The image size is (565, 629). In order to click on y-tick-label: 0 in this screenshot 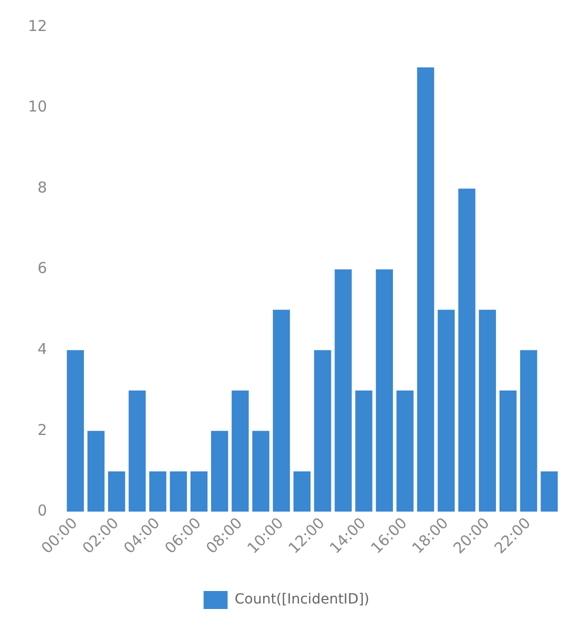, I will do `click(43, 511)`.